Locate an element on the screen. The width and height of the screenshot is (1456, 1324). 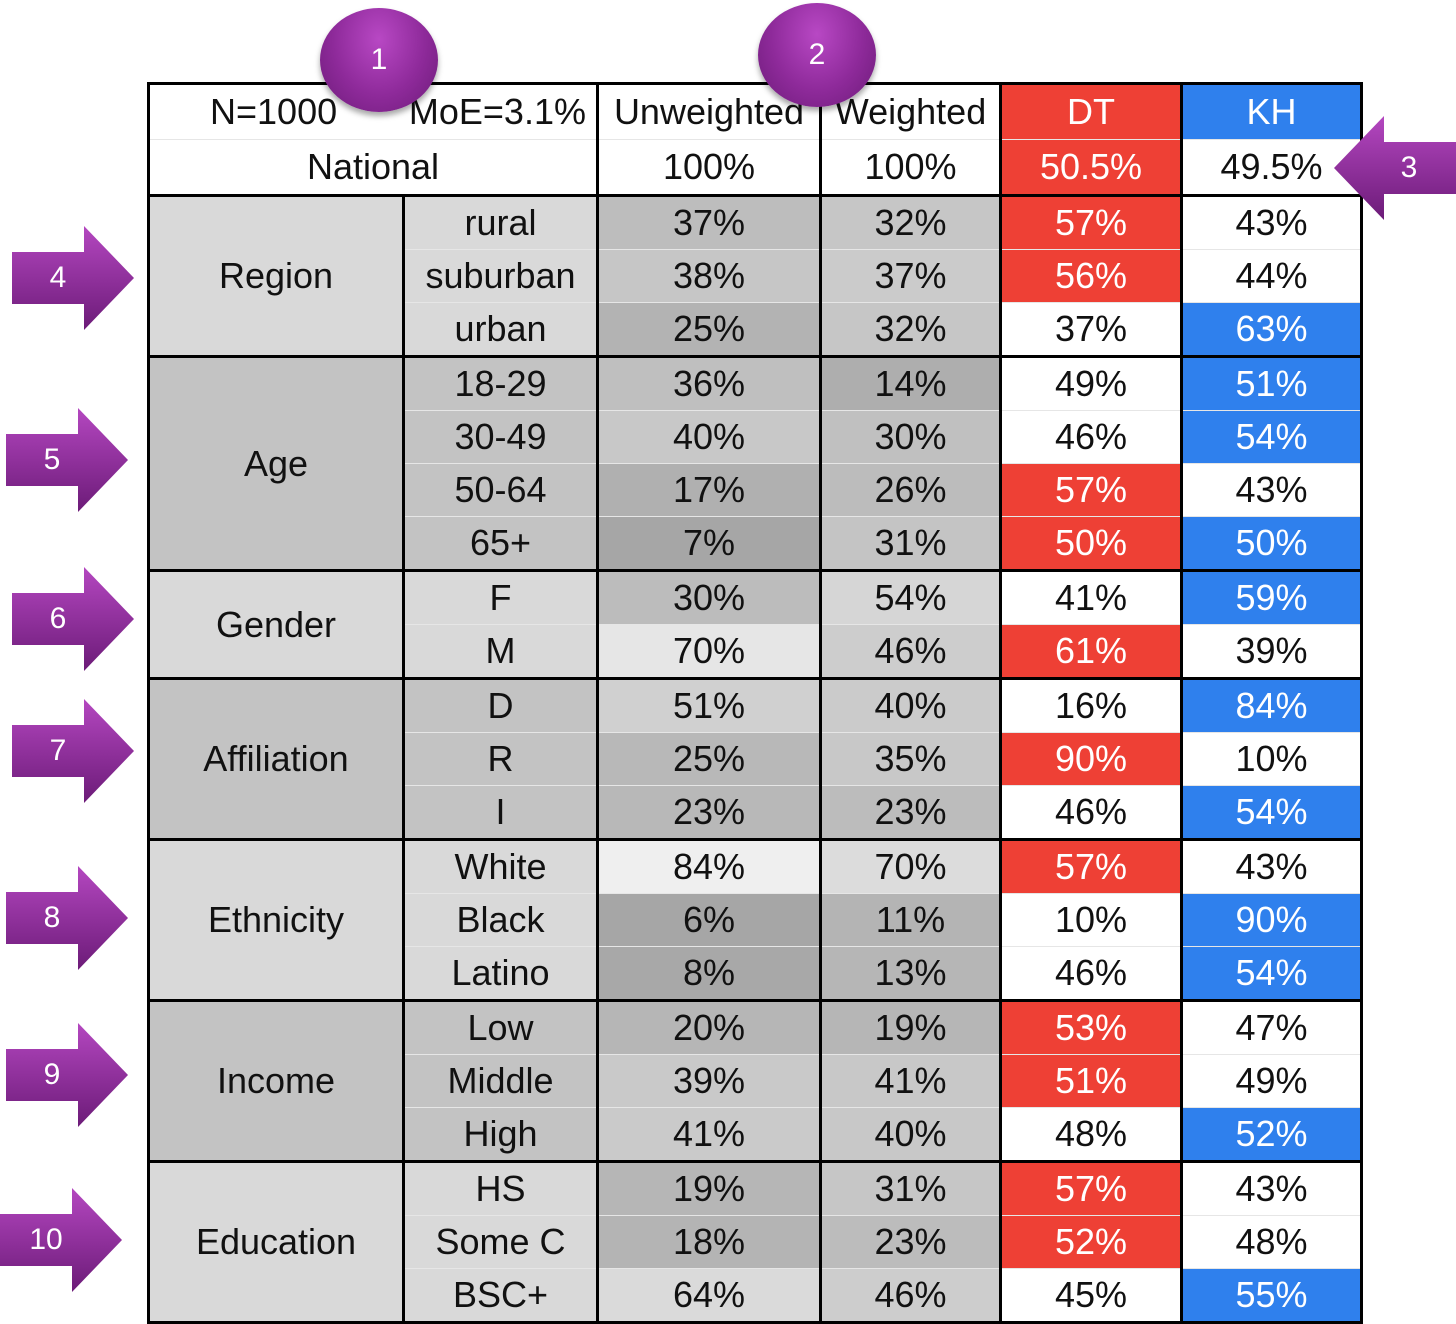
subgroup-label: F is located at coordinates (500, 597).